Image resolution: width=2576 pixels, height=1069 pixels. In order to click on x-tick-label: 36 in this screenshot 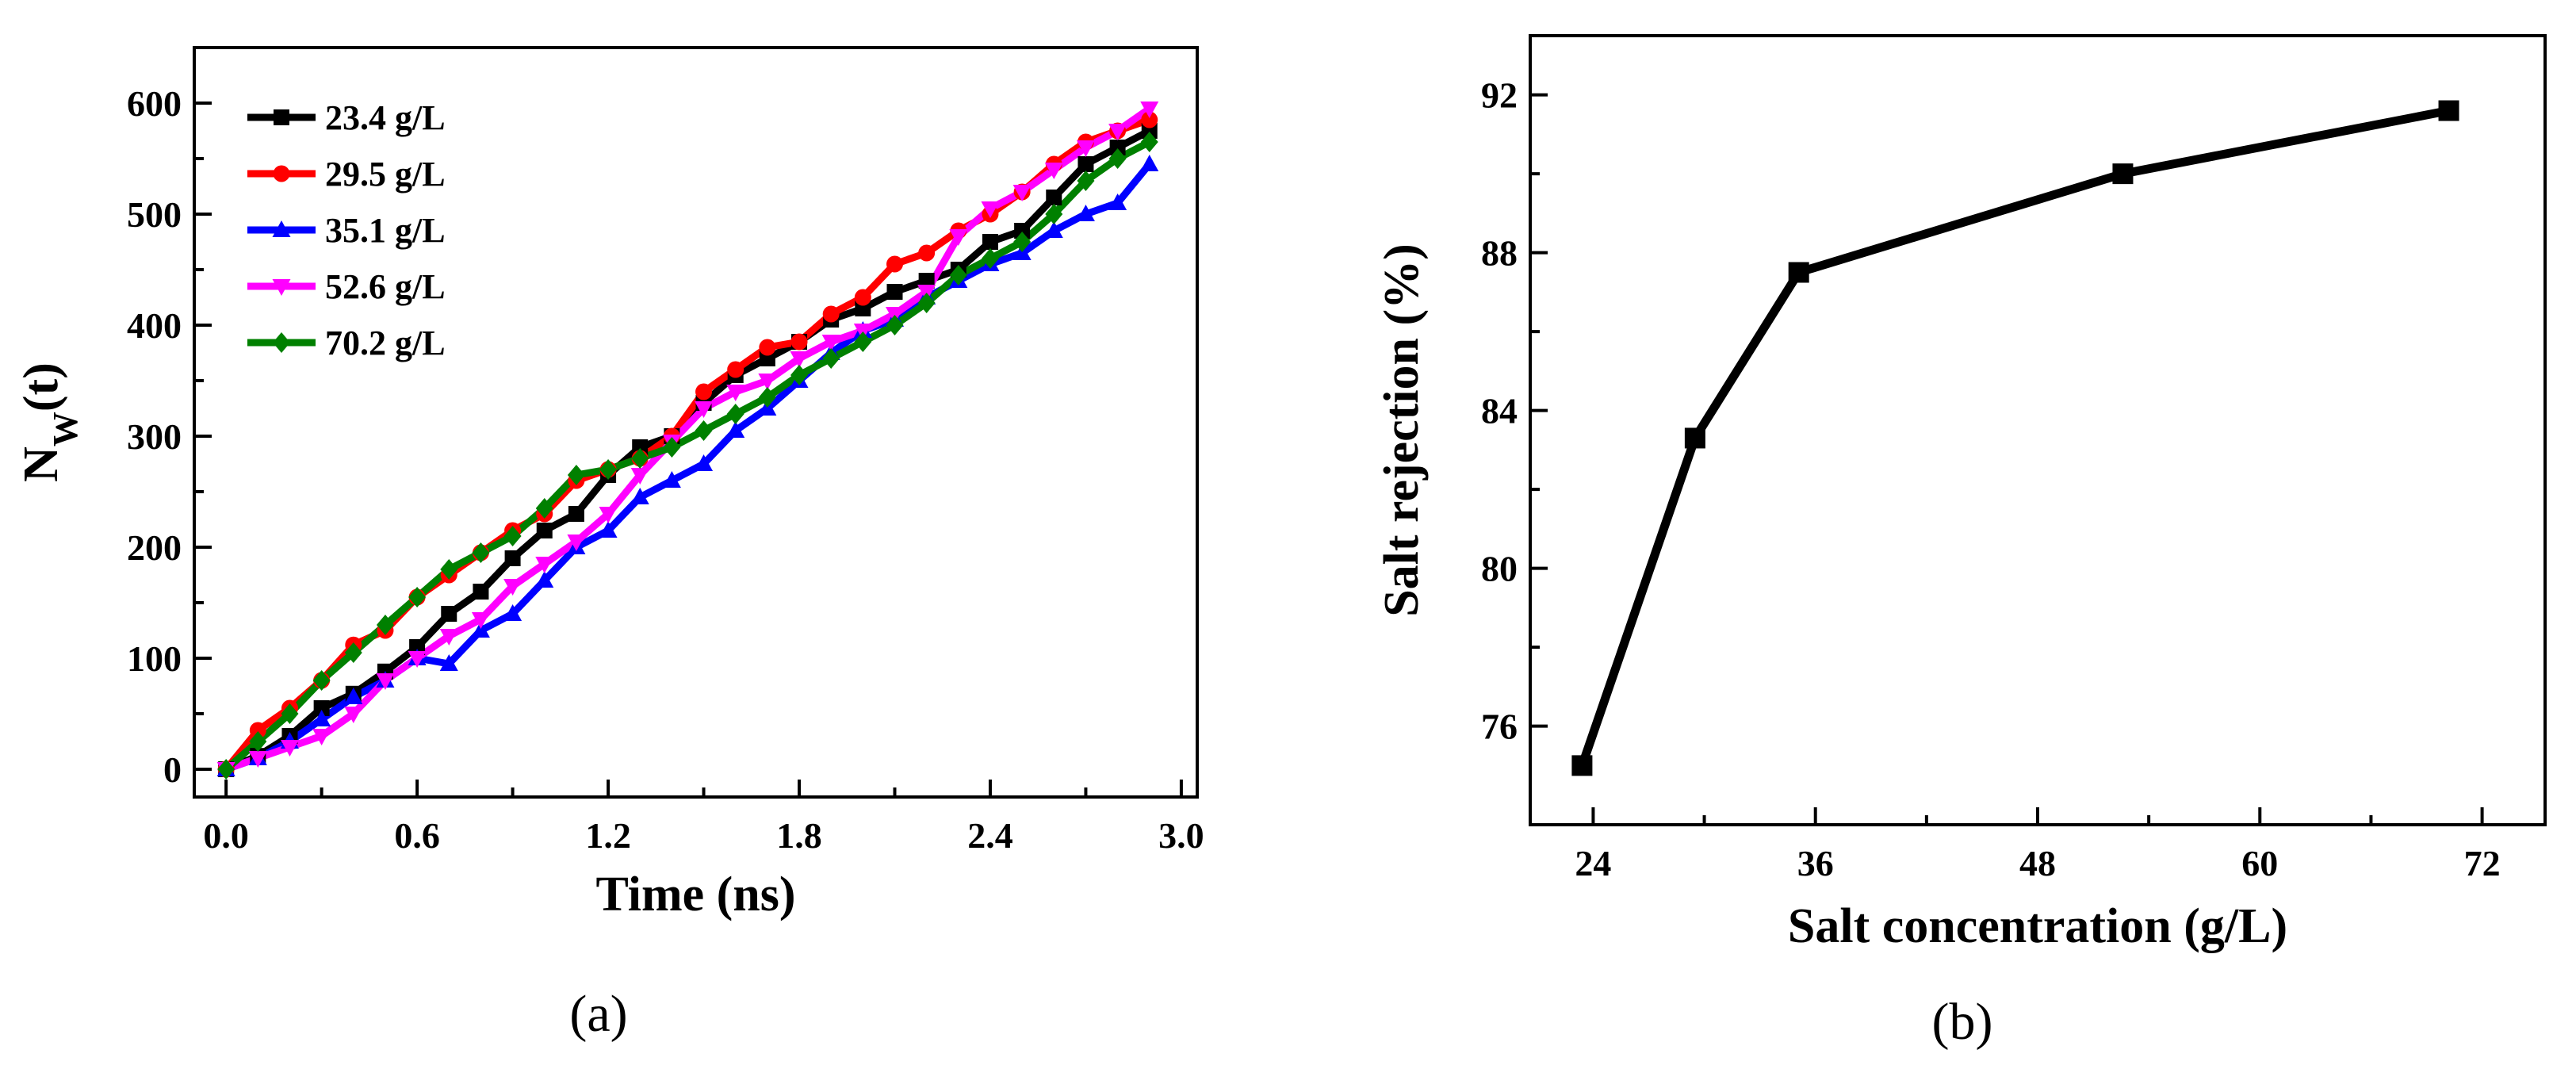, I will do `click(1815, 863)`.